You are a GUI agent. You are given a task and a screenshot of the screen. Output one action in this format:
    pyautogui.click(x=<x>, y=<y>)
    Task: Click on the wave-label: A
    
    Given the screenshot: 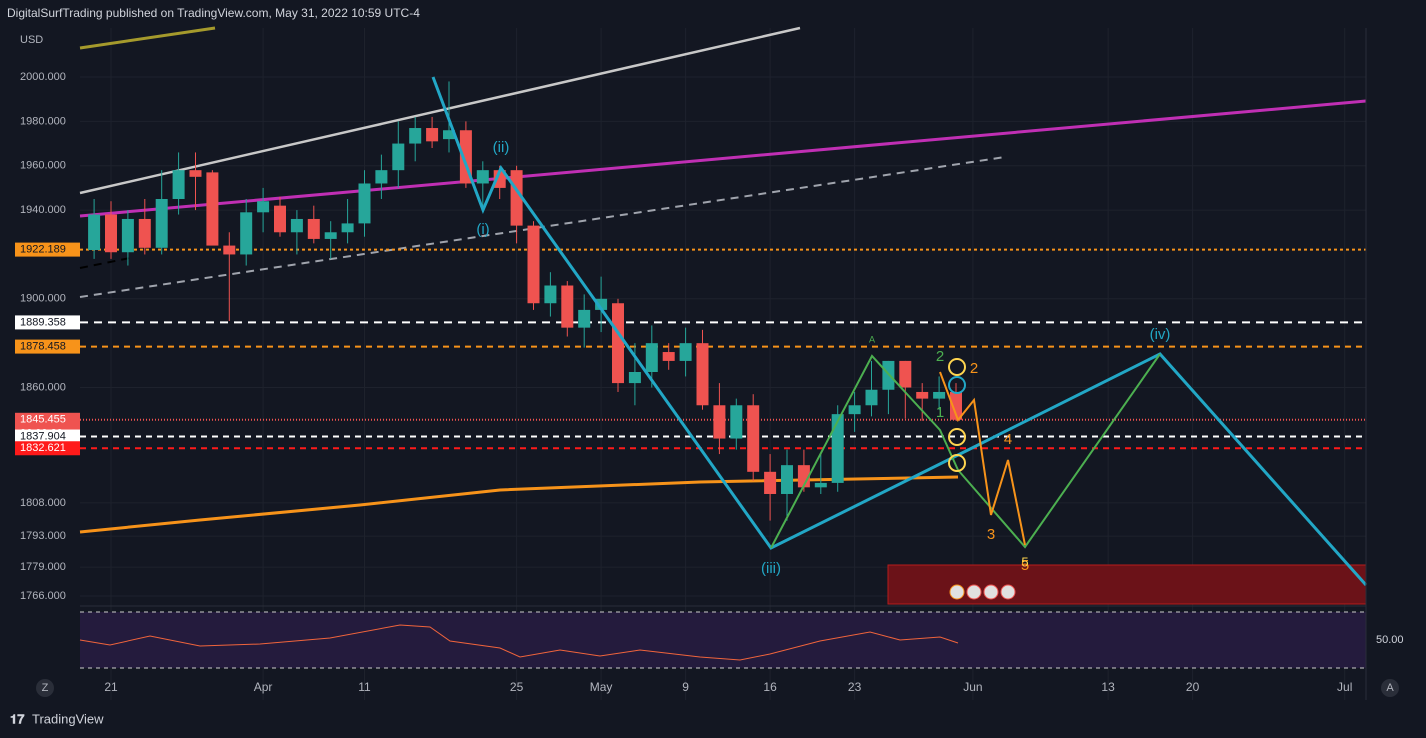 What is the action you would take?
    pyautogui.click(x=872, y=339)
    